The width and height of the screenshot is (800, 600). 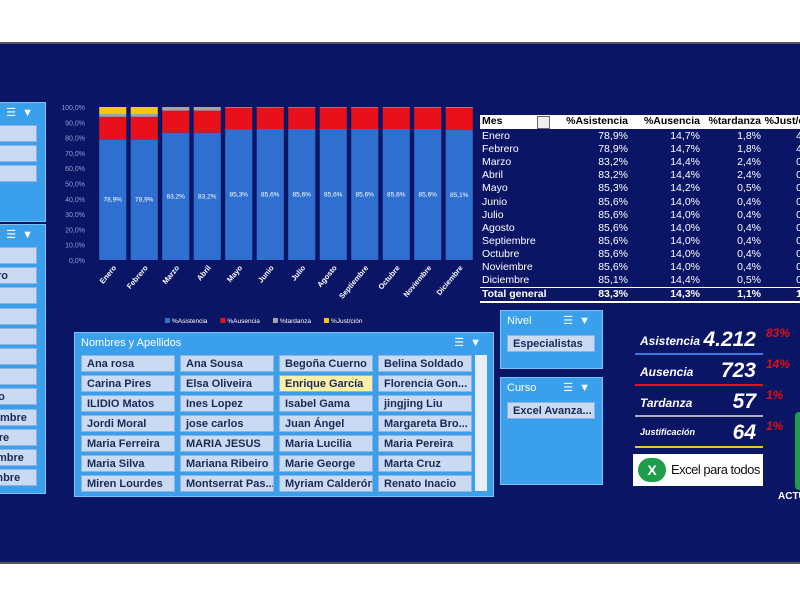 What do you see at coordinates (326, 383) in the screenshot?
I see `slicer-item: Enrique García` at bounding box center [326, 383].